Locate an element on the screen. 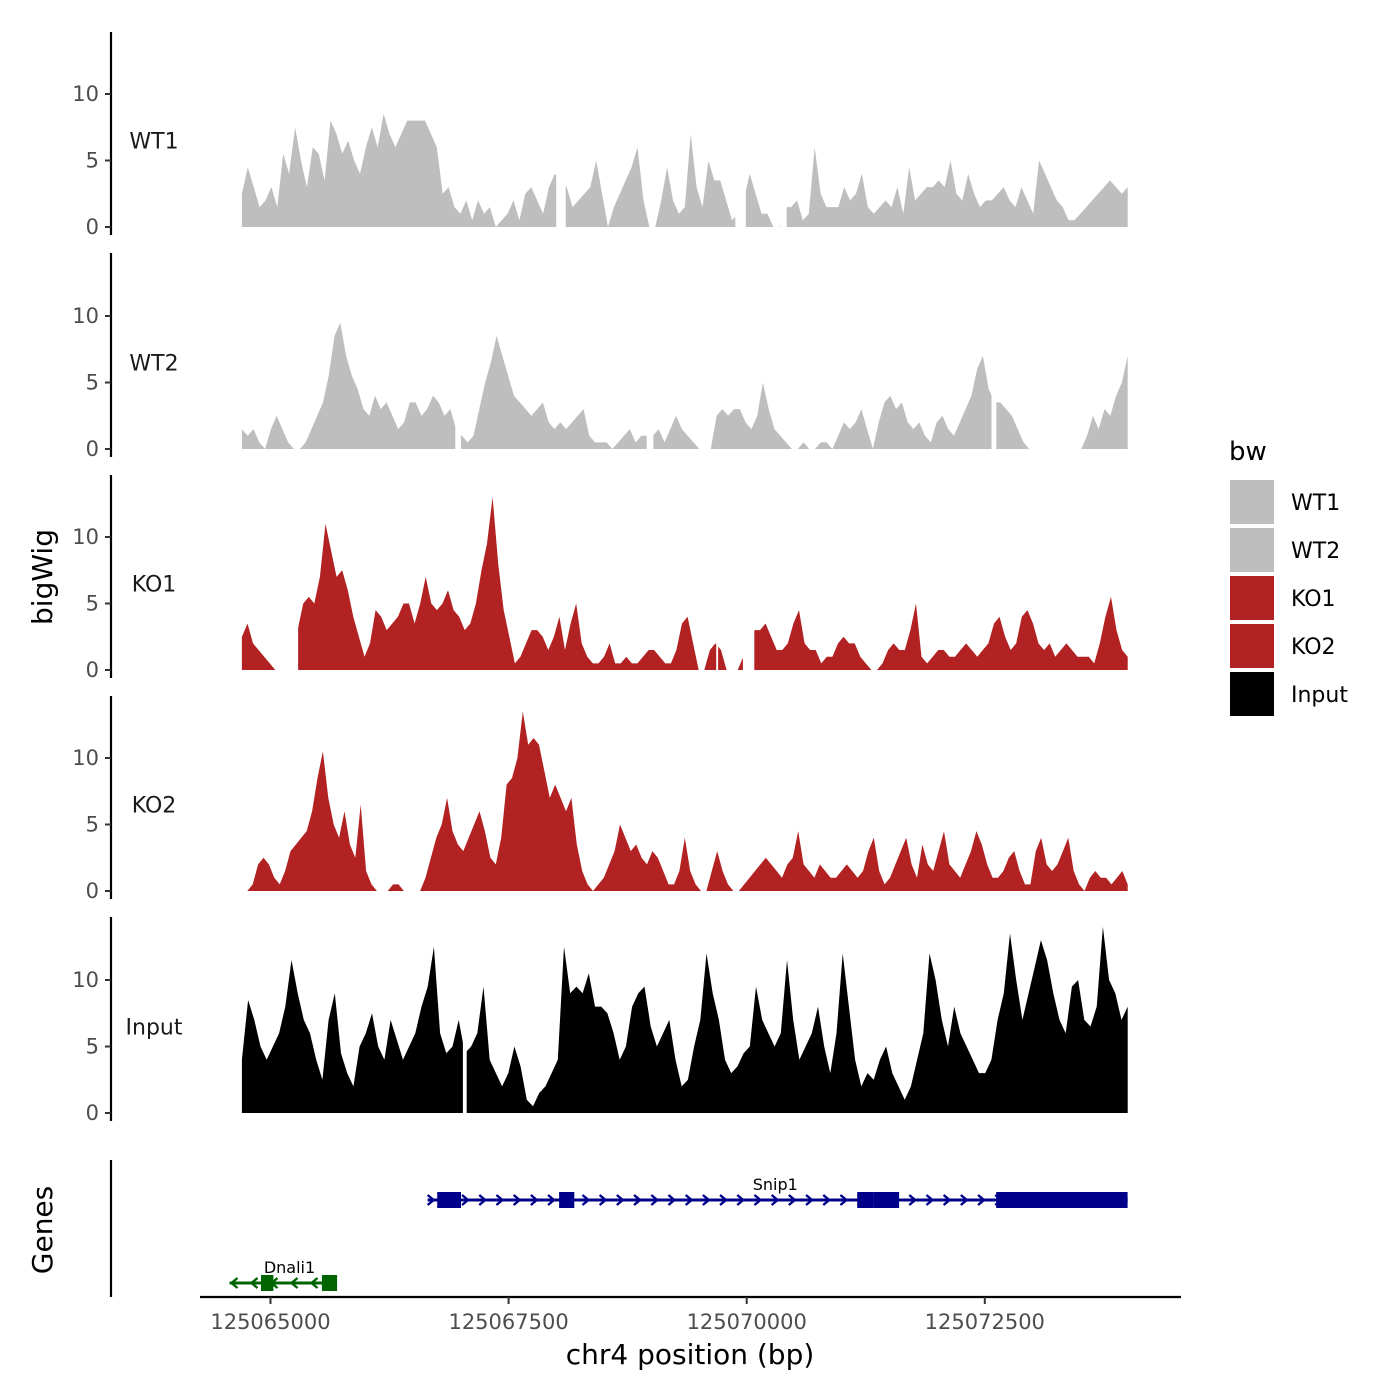  track-label: KO1 is located at coordinates (154, 585).